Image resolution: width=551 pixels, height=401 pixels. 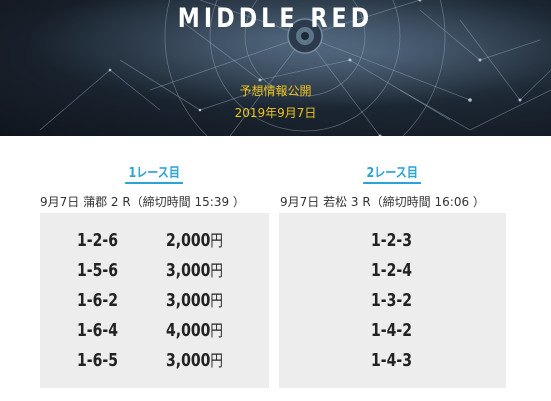 I want to click on pick-row: 1-6-2 3,000円, so click(x=154, y=301).